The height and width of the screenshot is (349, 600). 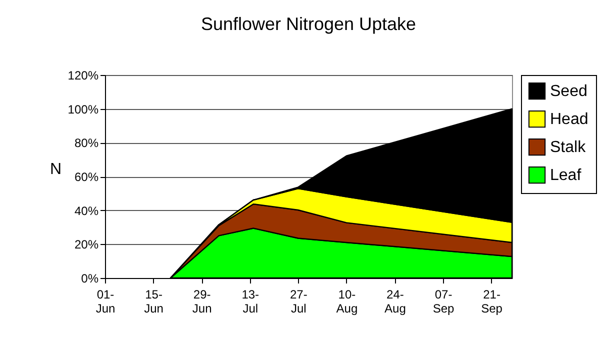 What do you see at coordinates (395, 302) in the screenshot?
I see `x-tick-label: 24- Aug` at bounding box center [395, 302].